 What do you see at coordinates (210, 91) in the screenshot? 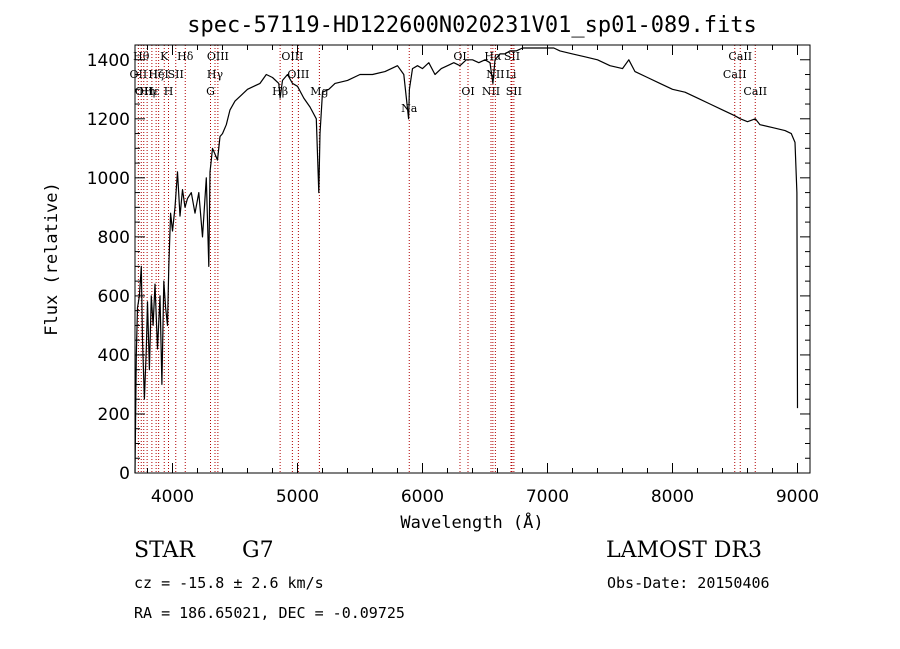
I see `marker-label: G` at bounding box center [210, 91].